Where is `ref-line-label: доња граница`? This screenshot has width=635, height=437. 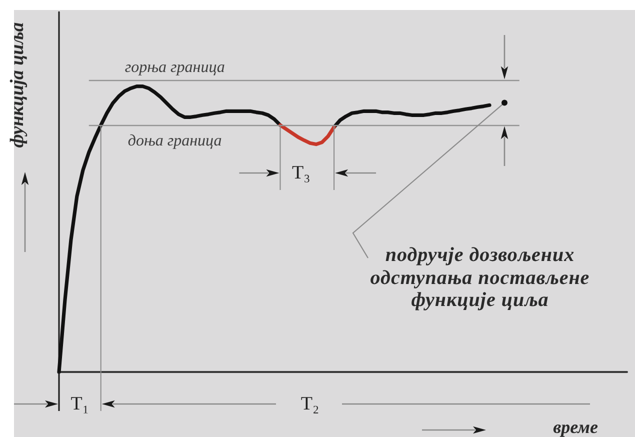
ref-line-label: доња граница is located at coordinates (175, 141).